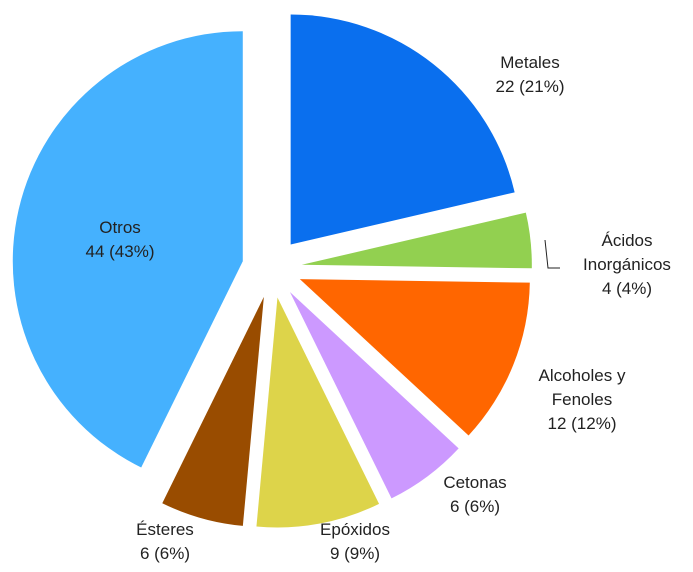  What do you see at coordinates (355, 553) in the screenshot?
I see `value-label: 9 (9%)` at bounding box center [355, 553].